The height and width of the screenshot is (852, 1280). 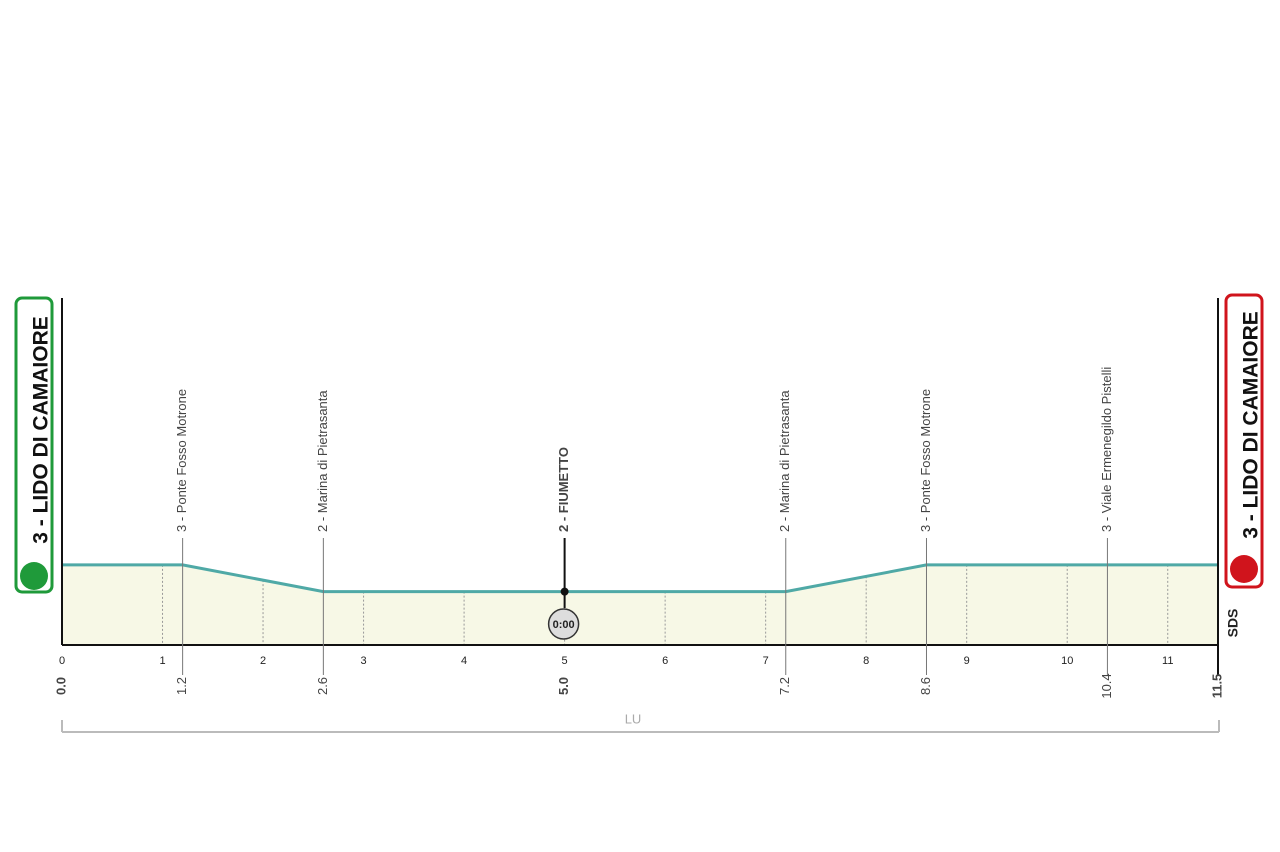 What do you see at coordinates (665, 661) in the screenshot?
I see `km-tick-label: 6` at bounding box center [665, 661].